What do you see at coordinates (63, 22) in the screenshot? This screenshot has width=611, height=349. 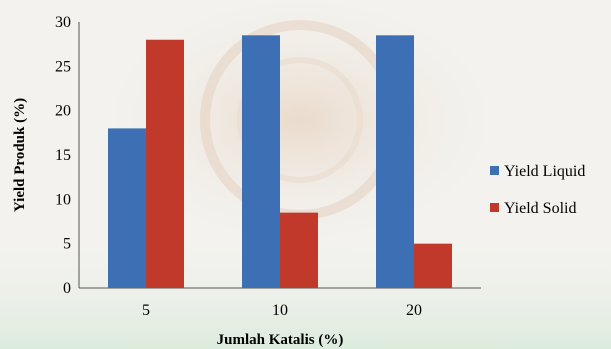 I see `y-tick-label: 30` at bounding box center [63, 22].